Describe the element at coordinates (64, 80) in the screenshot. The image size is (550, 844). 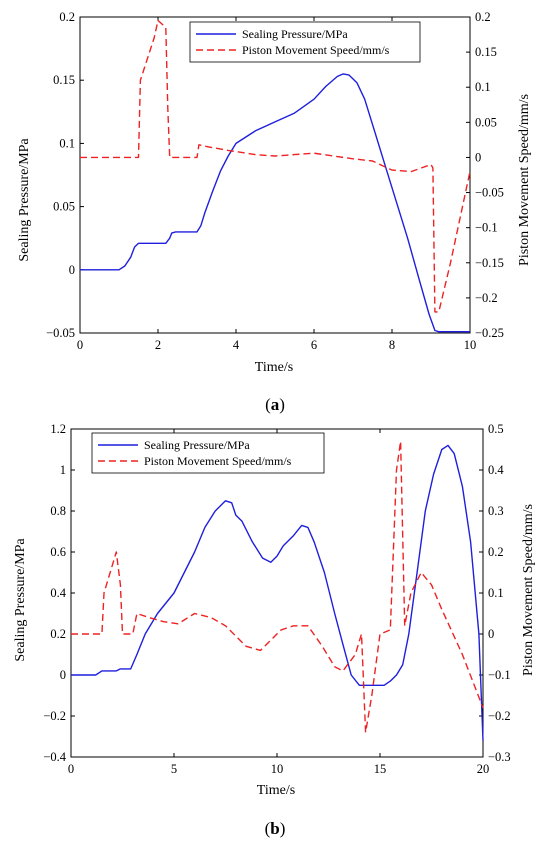
I see `y-tick-label-left: 0.15` at that location.